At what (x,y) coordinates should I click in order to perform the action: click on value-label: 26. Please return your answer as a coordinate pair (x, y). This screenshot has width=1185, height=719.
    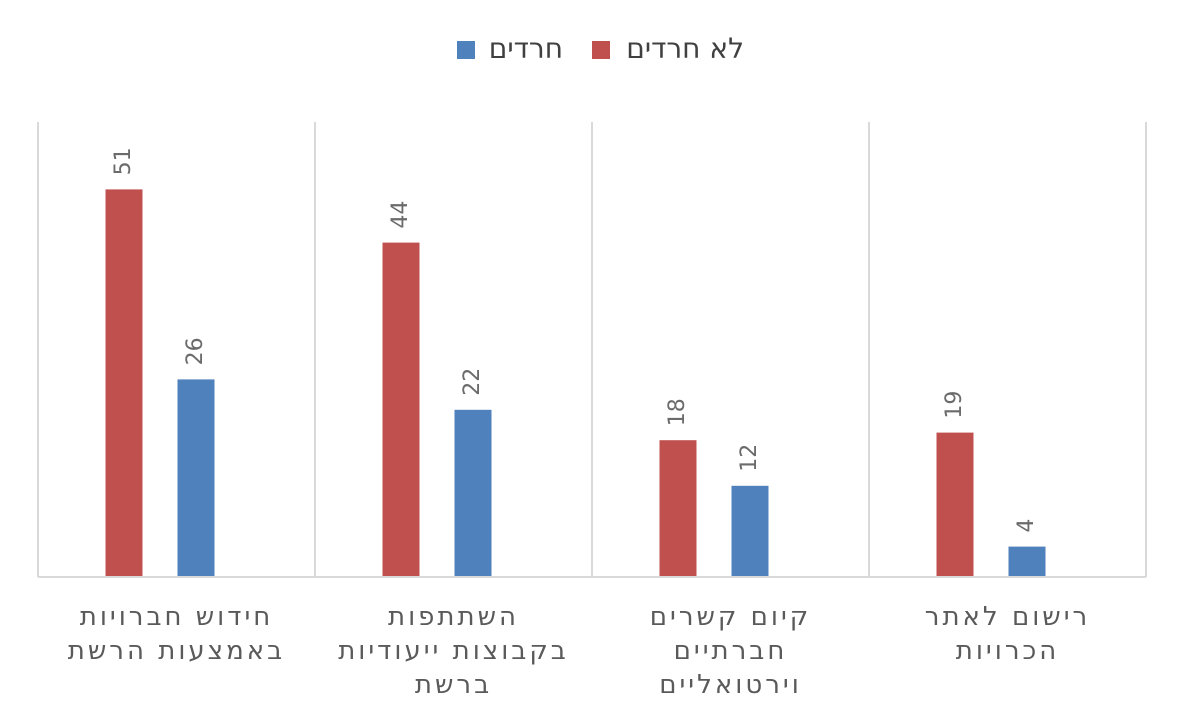
    Looking at the image, I should click on (195, 351).